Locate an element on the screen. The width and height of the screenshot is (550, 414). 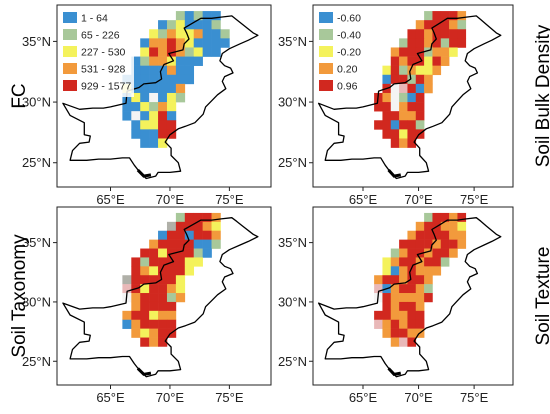
legend-label: 929 - 1577 is located at coordinates (106, 87).